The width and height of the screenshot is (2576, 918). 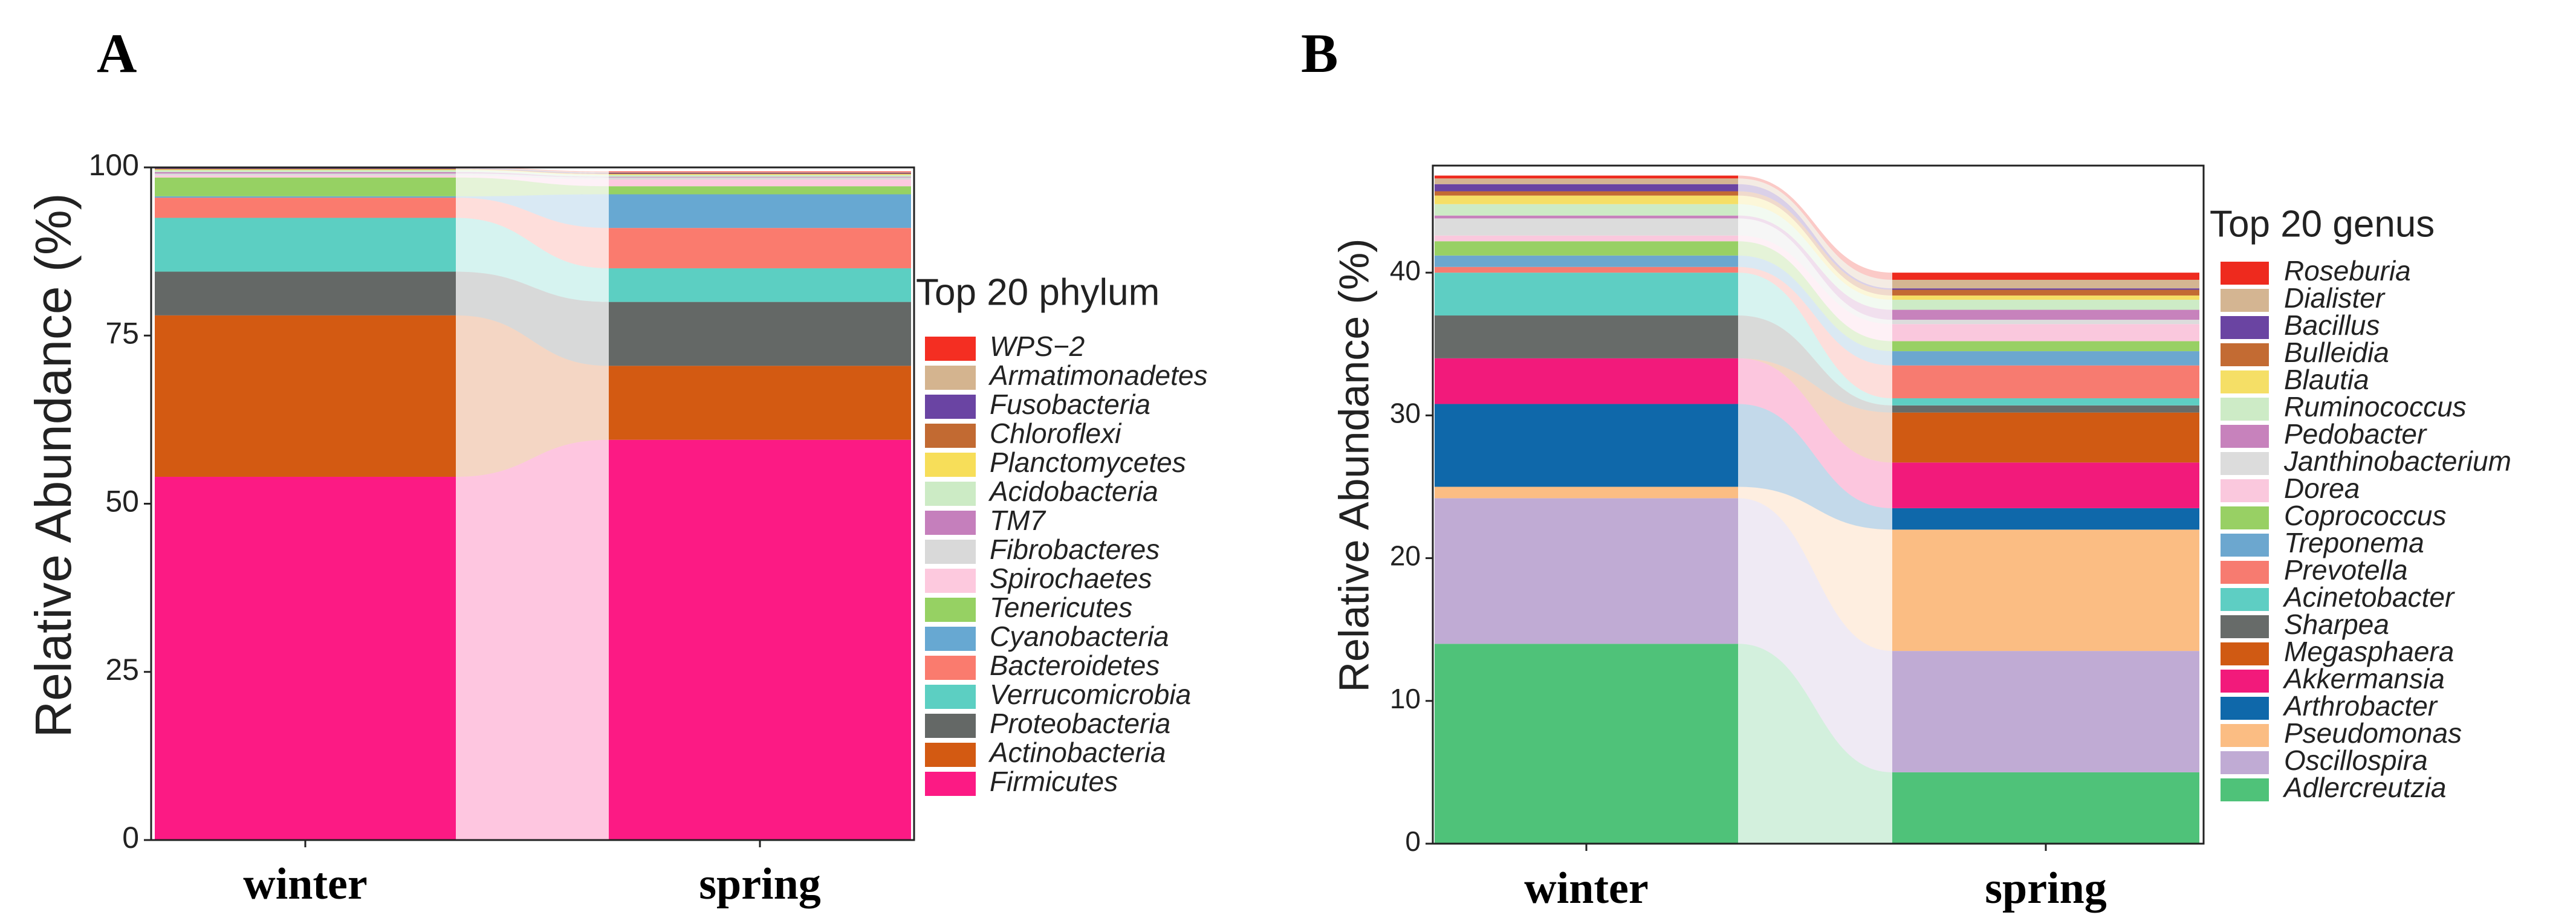 What do you see at coordinates (2364, 787) in the screenshot?
I see `legend-label-adlercreutzia: Adlercreutzia` at bounding box center [2364, 787].